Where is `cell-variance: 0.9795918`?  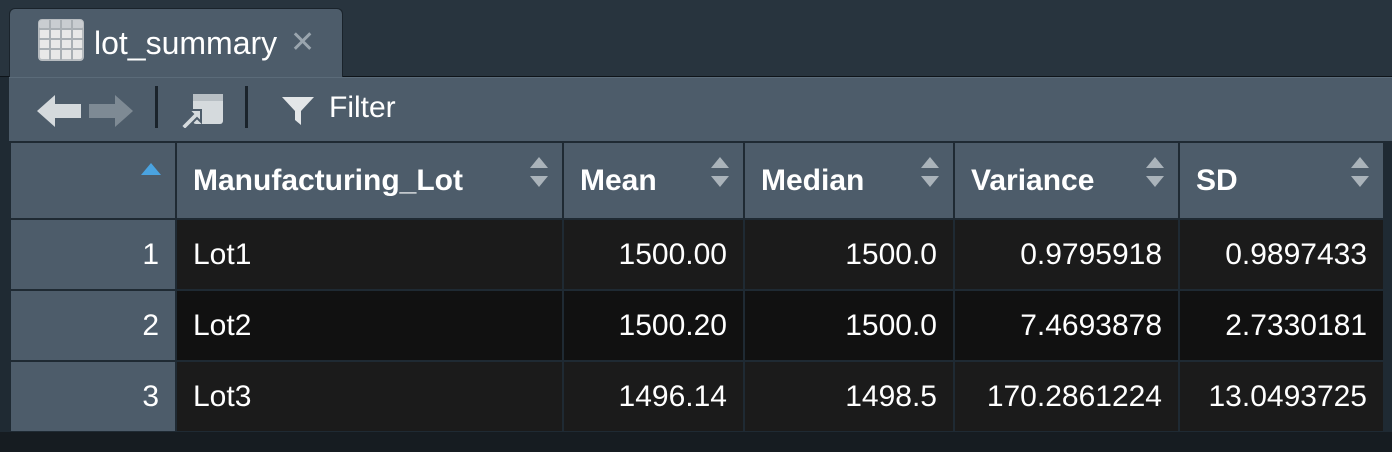 cell-variance: 0.9795918 is located at coordinates (1066, 254).